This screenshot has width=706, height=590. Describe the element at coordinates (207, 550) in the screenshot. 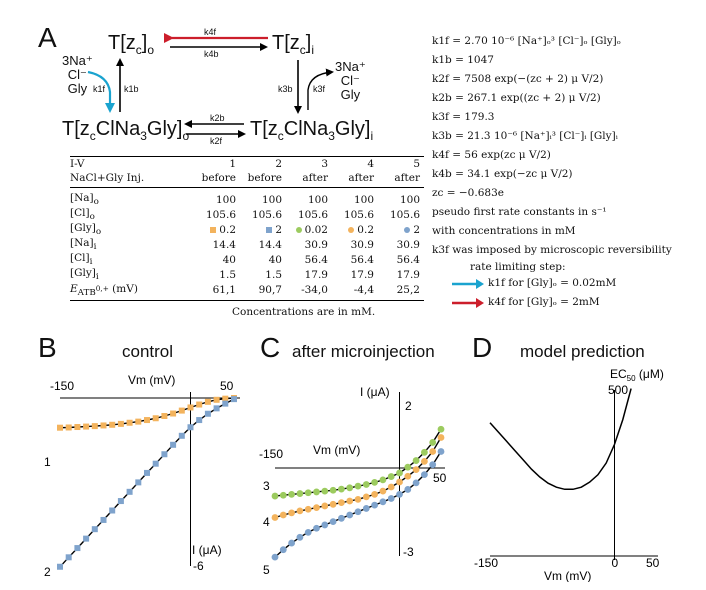

I see `y-axis-label: I (μA)` at that location.